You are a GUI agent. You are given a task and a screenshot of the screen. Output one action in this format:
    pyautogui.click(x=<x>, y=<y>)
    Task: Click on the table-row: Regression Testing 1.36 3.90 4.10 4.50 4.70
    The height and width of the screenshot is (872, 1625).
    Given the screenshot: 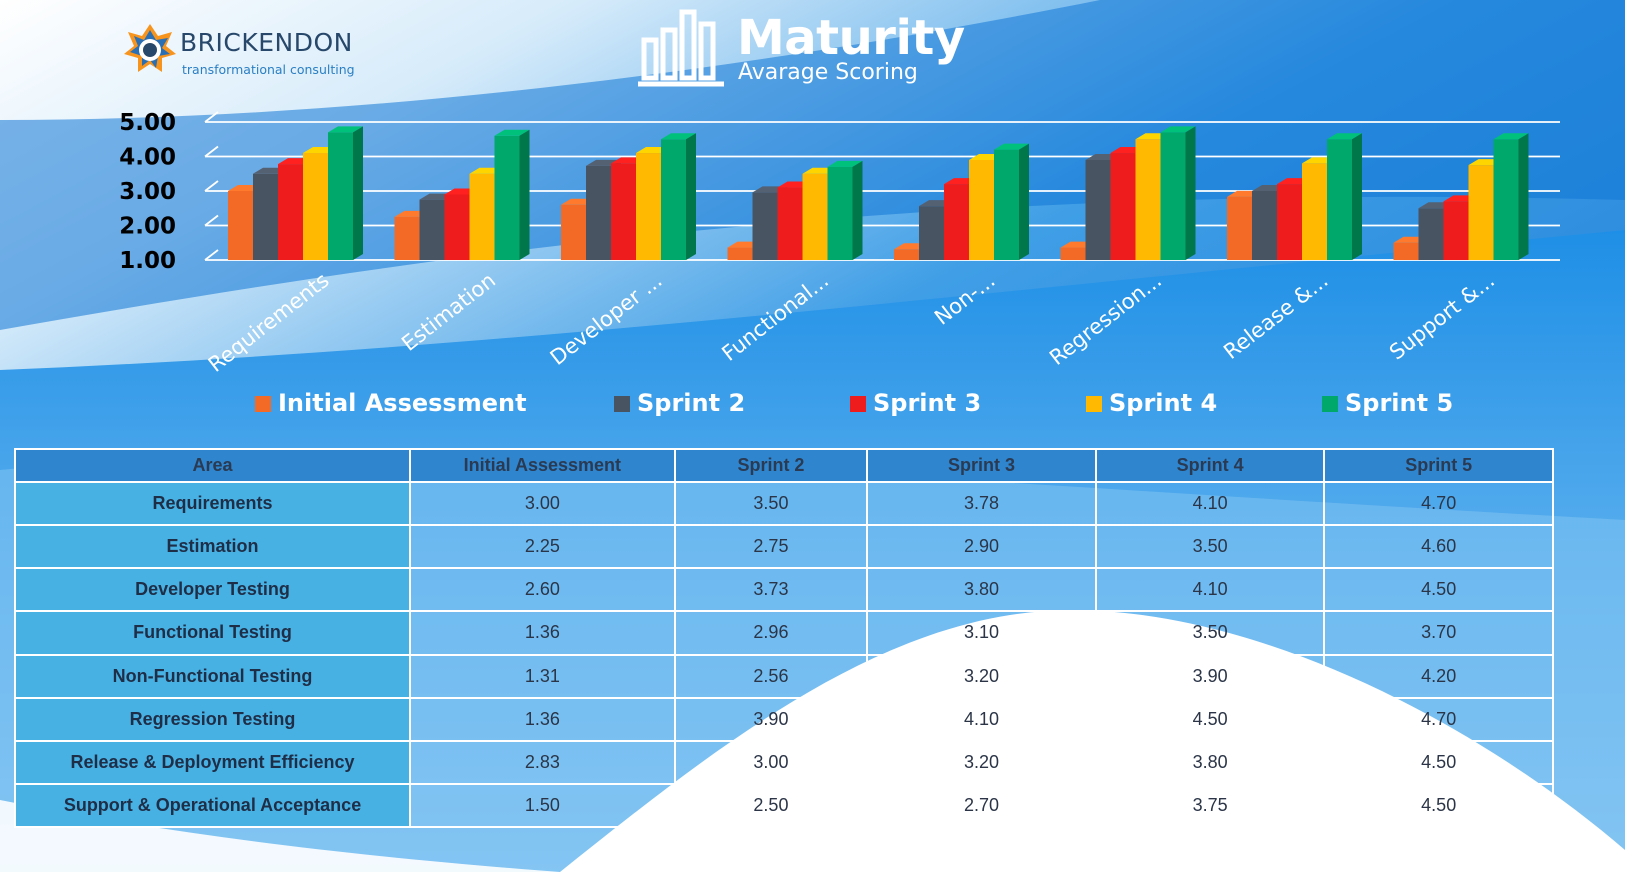 What is the action you would take?
    pyautogui.click(x=783, y=719)
    